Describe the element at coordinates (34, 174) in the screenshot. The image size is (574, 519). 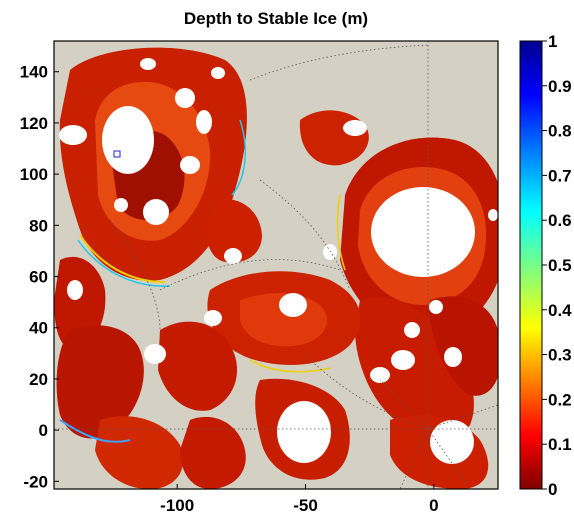
I see `y-tick-label: 100` at that location.